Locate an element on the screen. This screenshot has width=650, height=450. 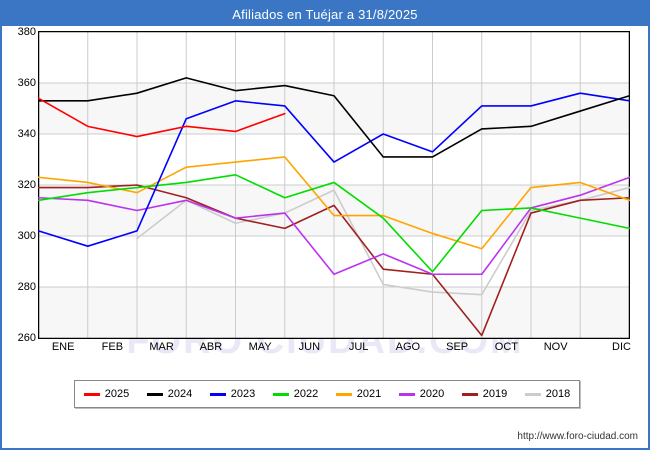
x-axis-tick-label: FEB is located at coordinates (112, 347).